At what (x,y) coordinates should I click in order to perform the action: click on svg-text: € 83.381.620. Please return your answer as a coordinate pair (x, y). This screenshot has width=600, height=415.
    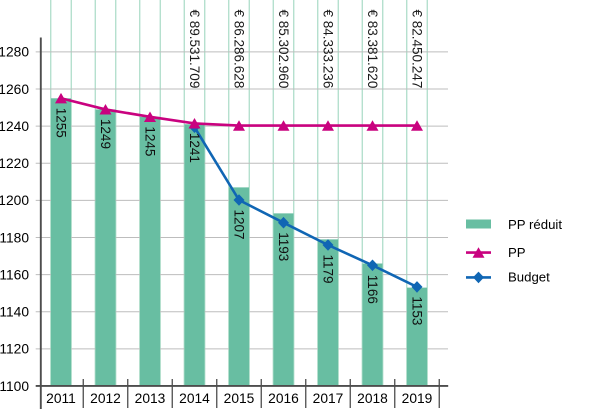
    Looking at the image, I should click on (372, 49).